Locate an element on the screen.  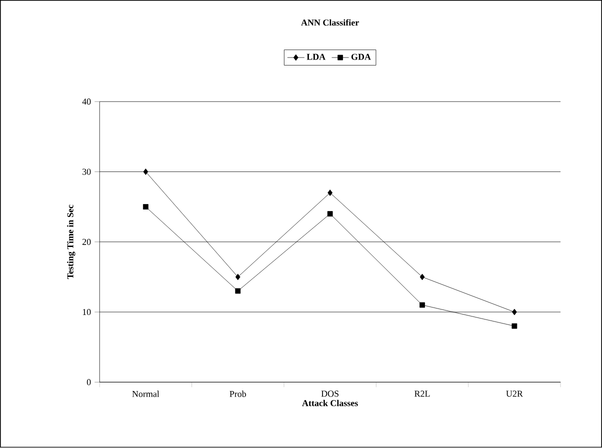
y-tick-label: 20 is located at coordinates (86, 242).